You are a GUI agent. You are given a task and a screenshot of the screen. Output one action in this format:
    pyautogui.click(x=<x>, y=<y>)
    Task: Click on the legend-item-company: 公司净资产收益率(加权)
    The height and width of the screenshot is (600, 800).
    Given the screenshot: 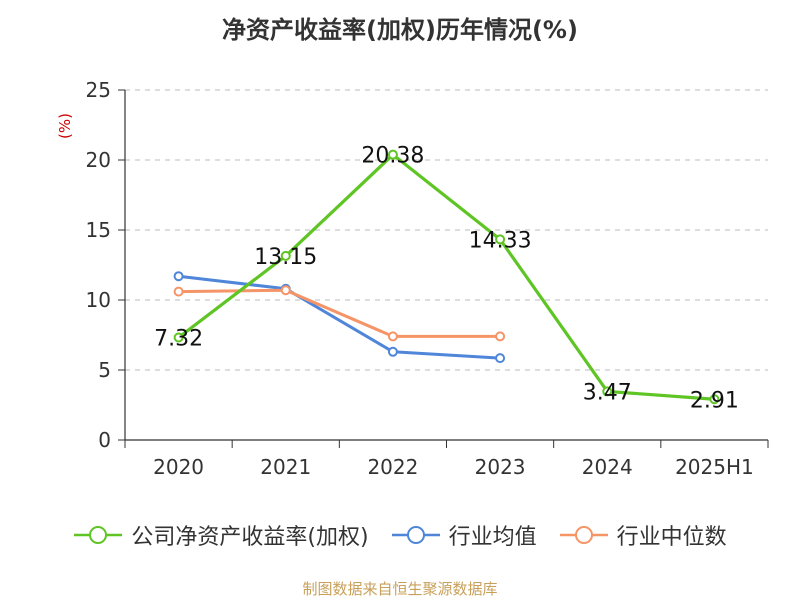 What is the action you would take?
    pyautogui.click(x=221, y=535)
    